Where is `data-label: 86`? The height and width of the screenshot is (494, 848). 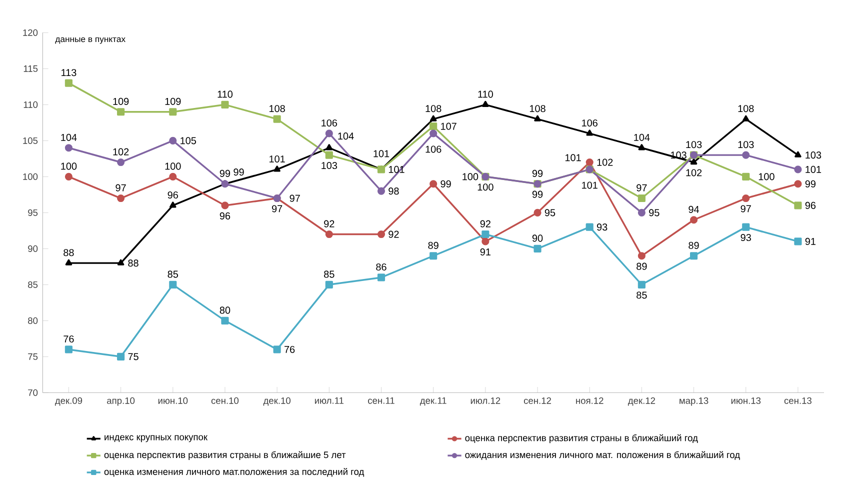 data-label: 86 is located at coordinates (381, 267).